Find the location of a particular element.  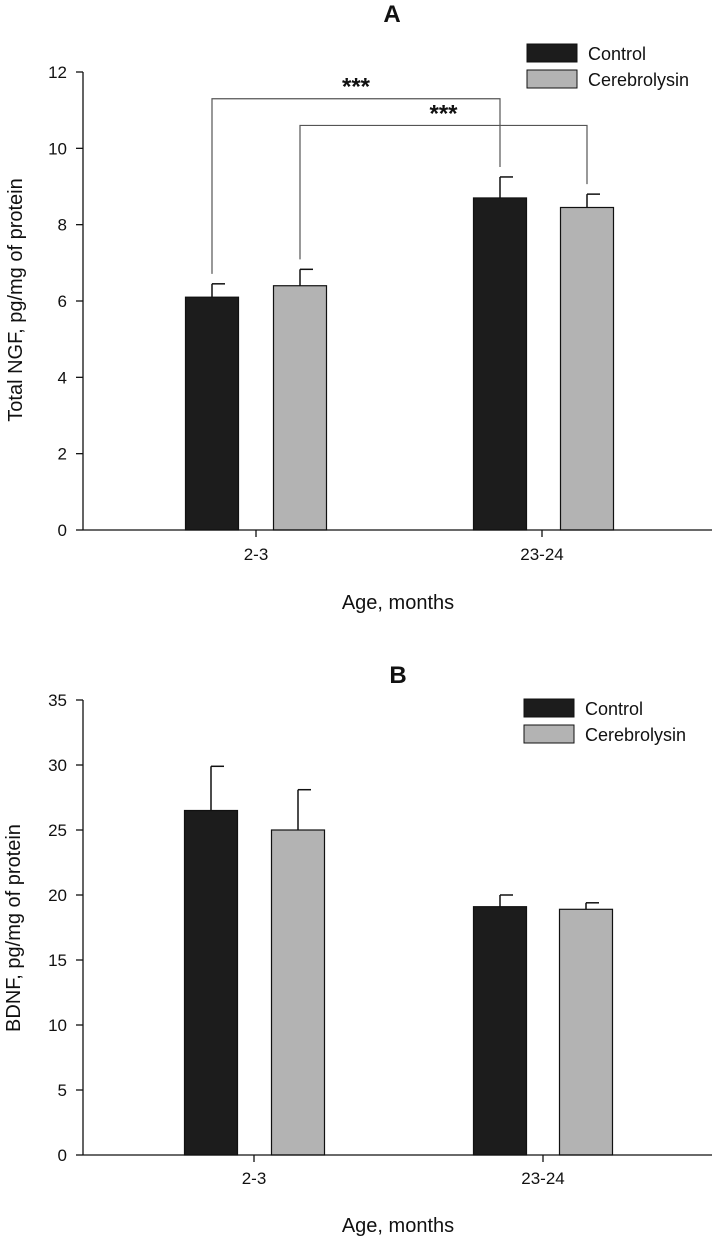

chart-b-y-tick-label: 10 is located at coordinates (57, 1025).